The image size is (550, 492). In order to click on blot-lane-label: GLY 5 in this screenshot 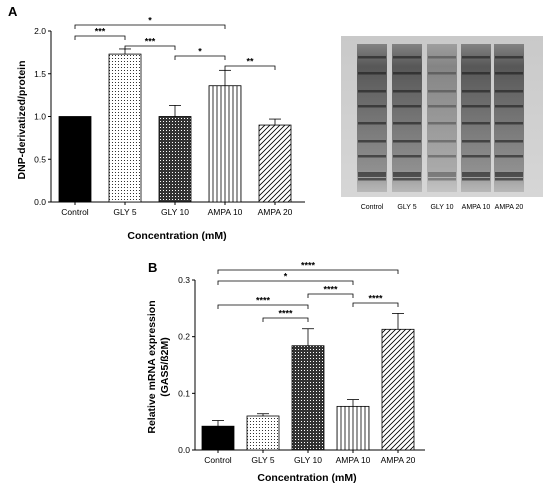, I will do `click(406, 207)`.